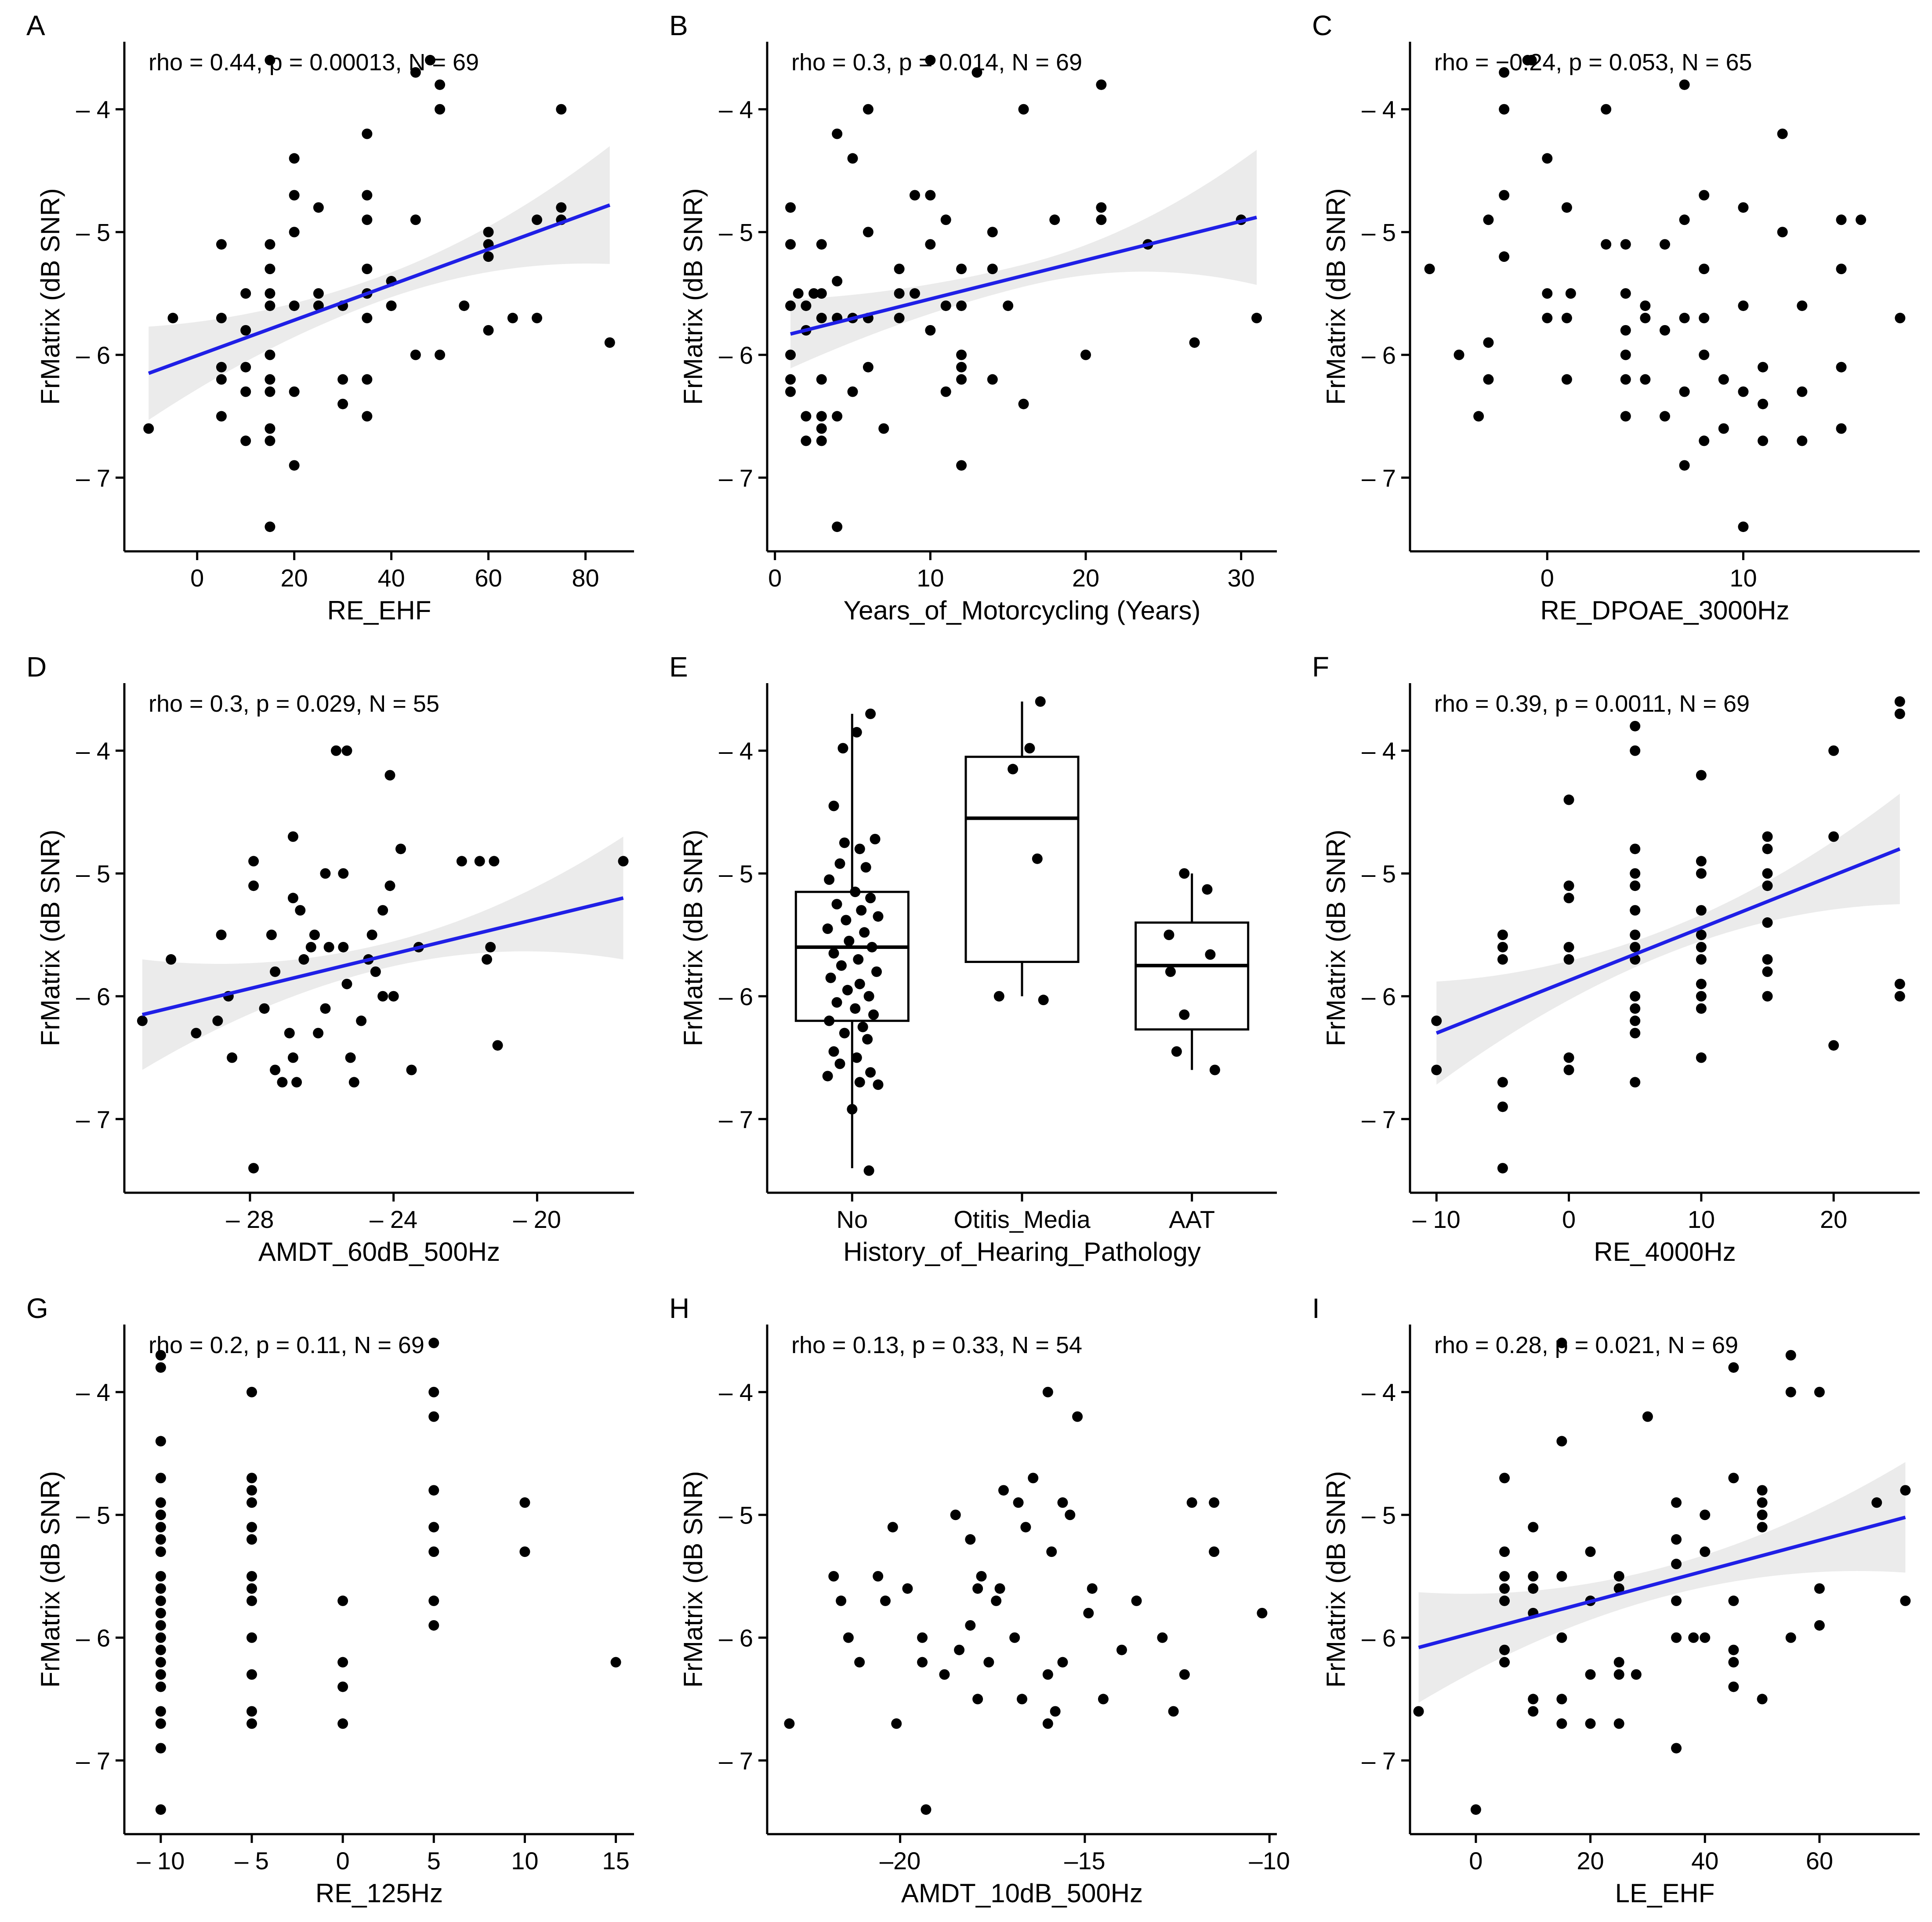 The image size is (1932, 1922). I want to click on panel-letter: B, so click(678, 25).